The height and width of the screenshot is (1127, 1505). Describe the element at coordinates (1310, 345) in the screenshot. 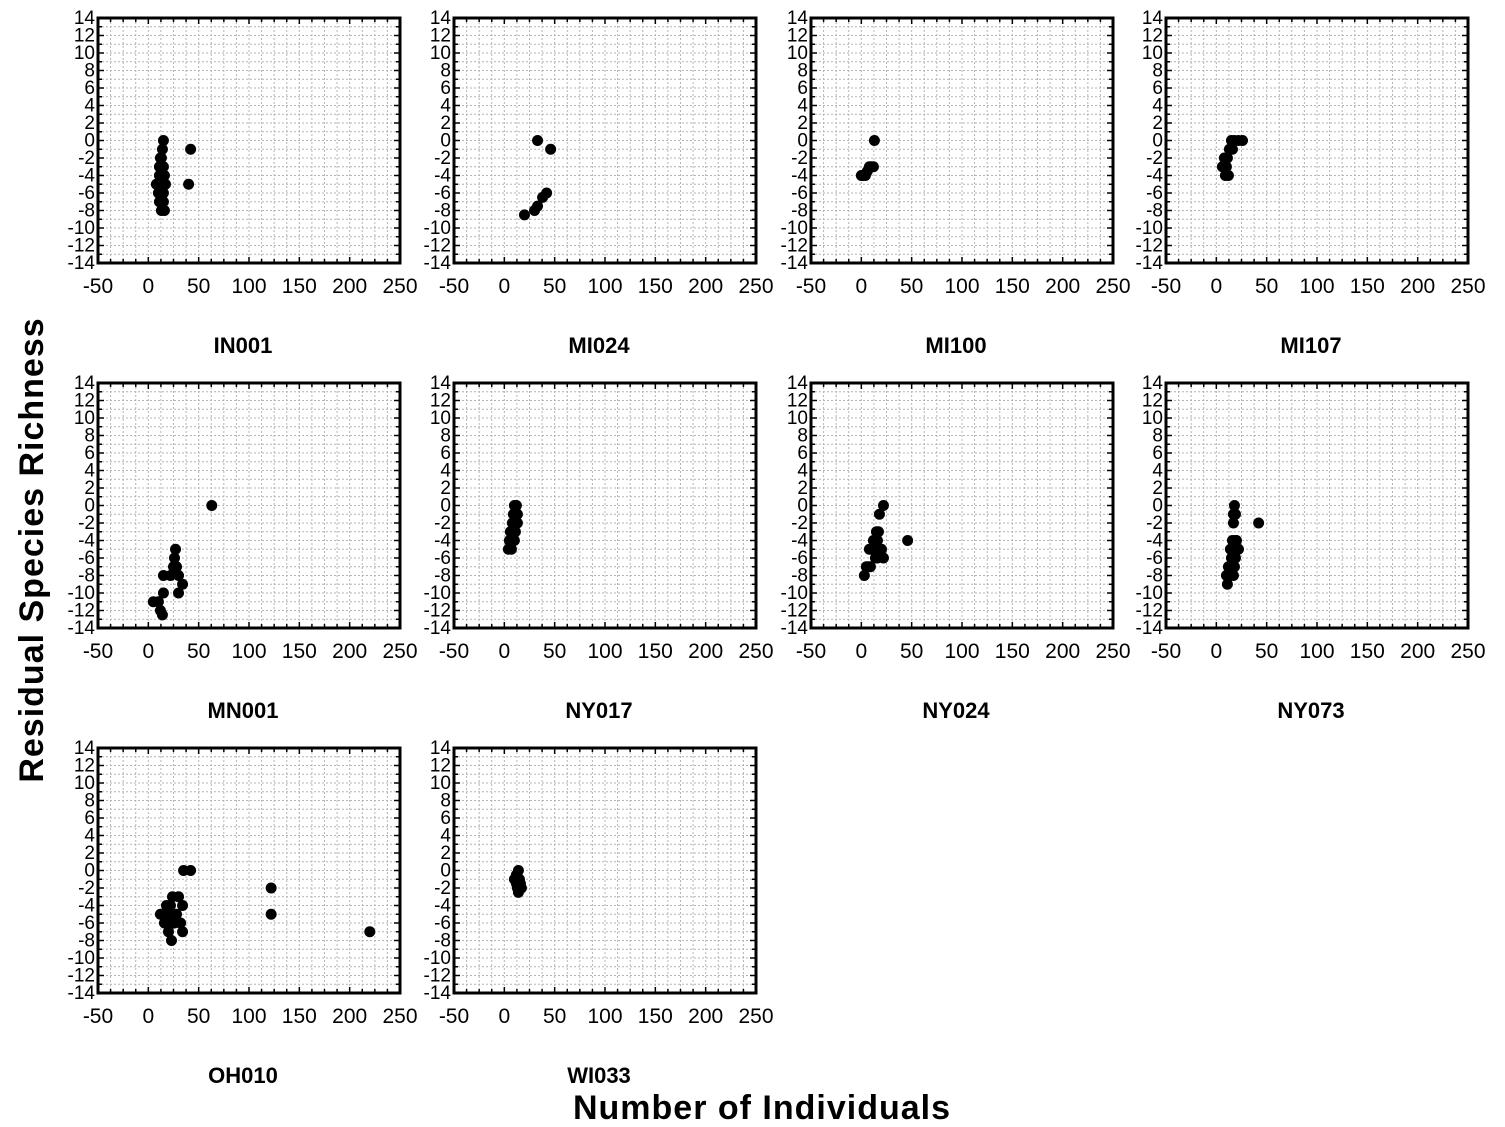

I see `panel-title: MI107` at that location.